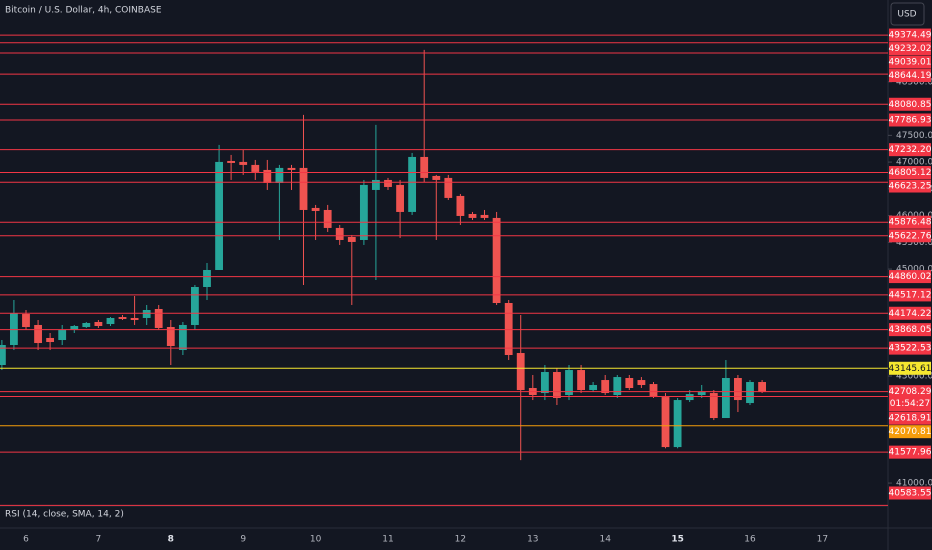 The height and width of the screenshot is (550, 932). I want to click on level-label: 41577.96, so click(910, 453).